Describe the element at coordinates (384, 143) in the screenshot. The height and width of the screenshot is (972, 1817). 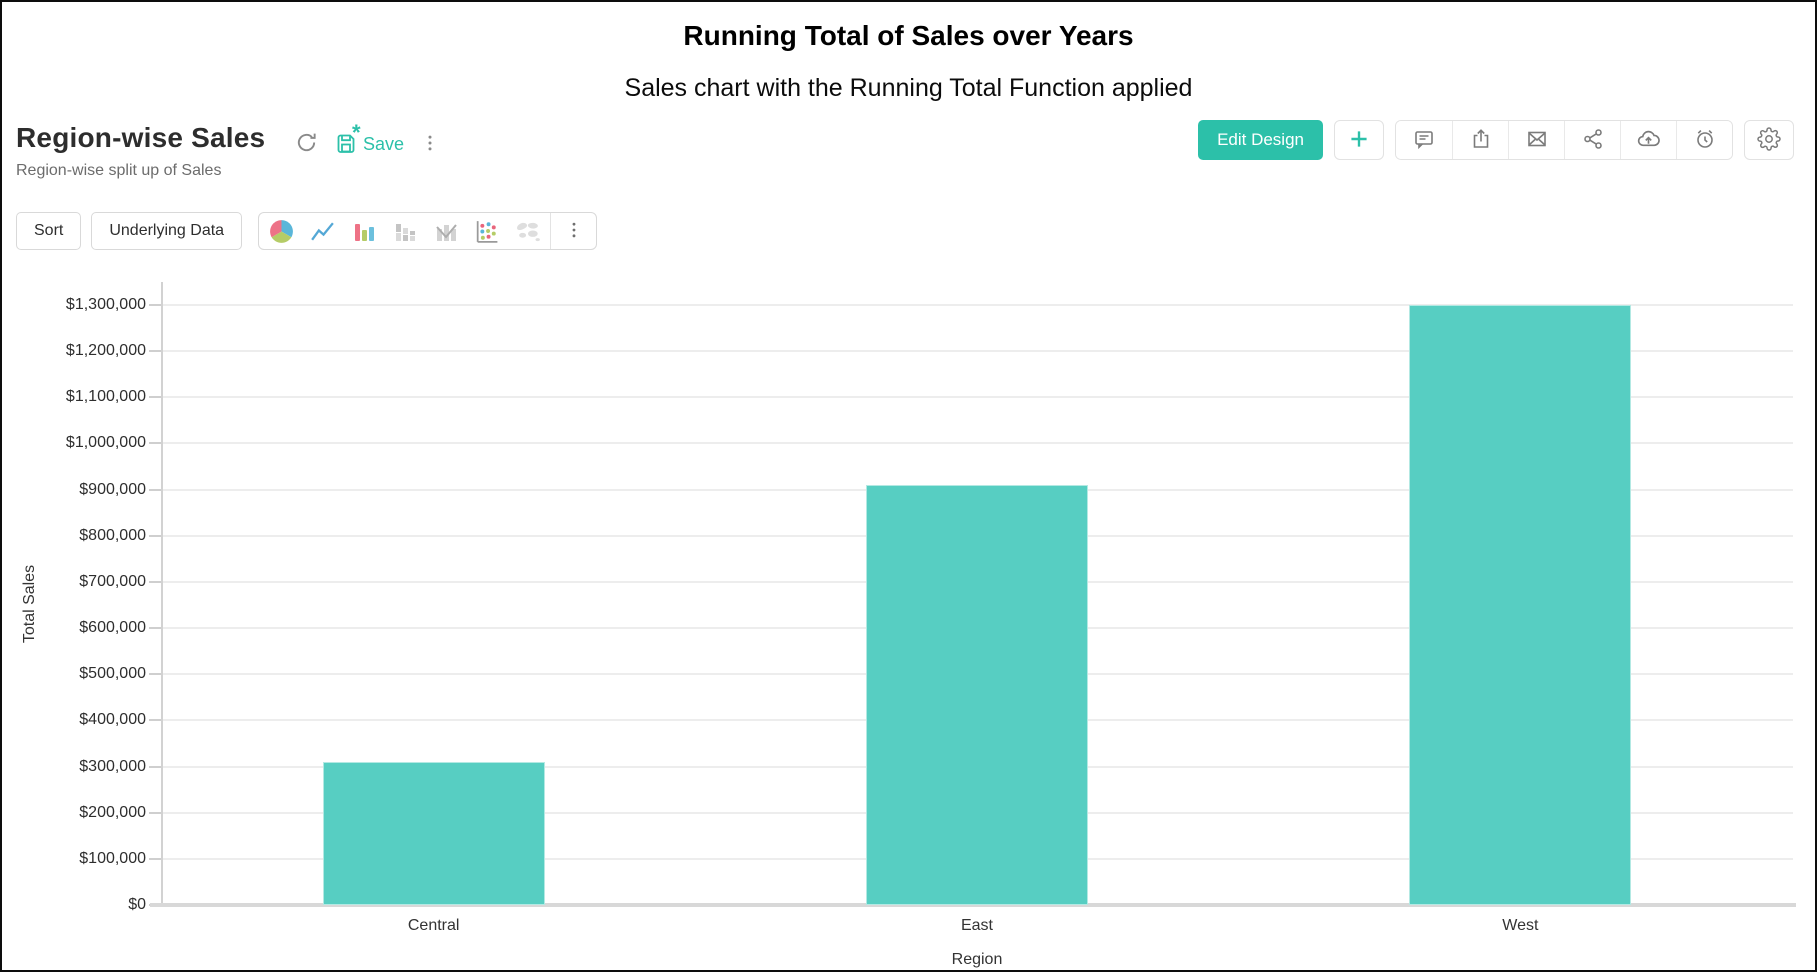
I see `save-label: Save` at that location.